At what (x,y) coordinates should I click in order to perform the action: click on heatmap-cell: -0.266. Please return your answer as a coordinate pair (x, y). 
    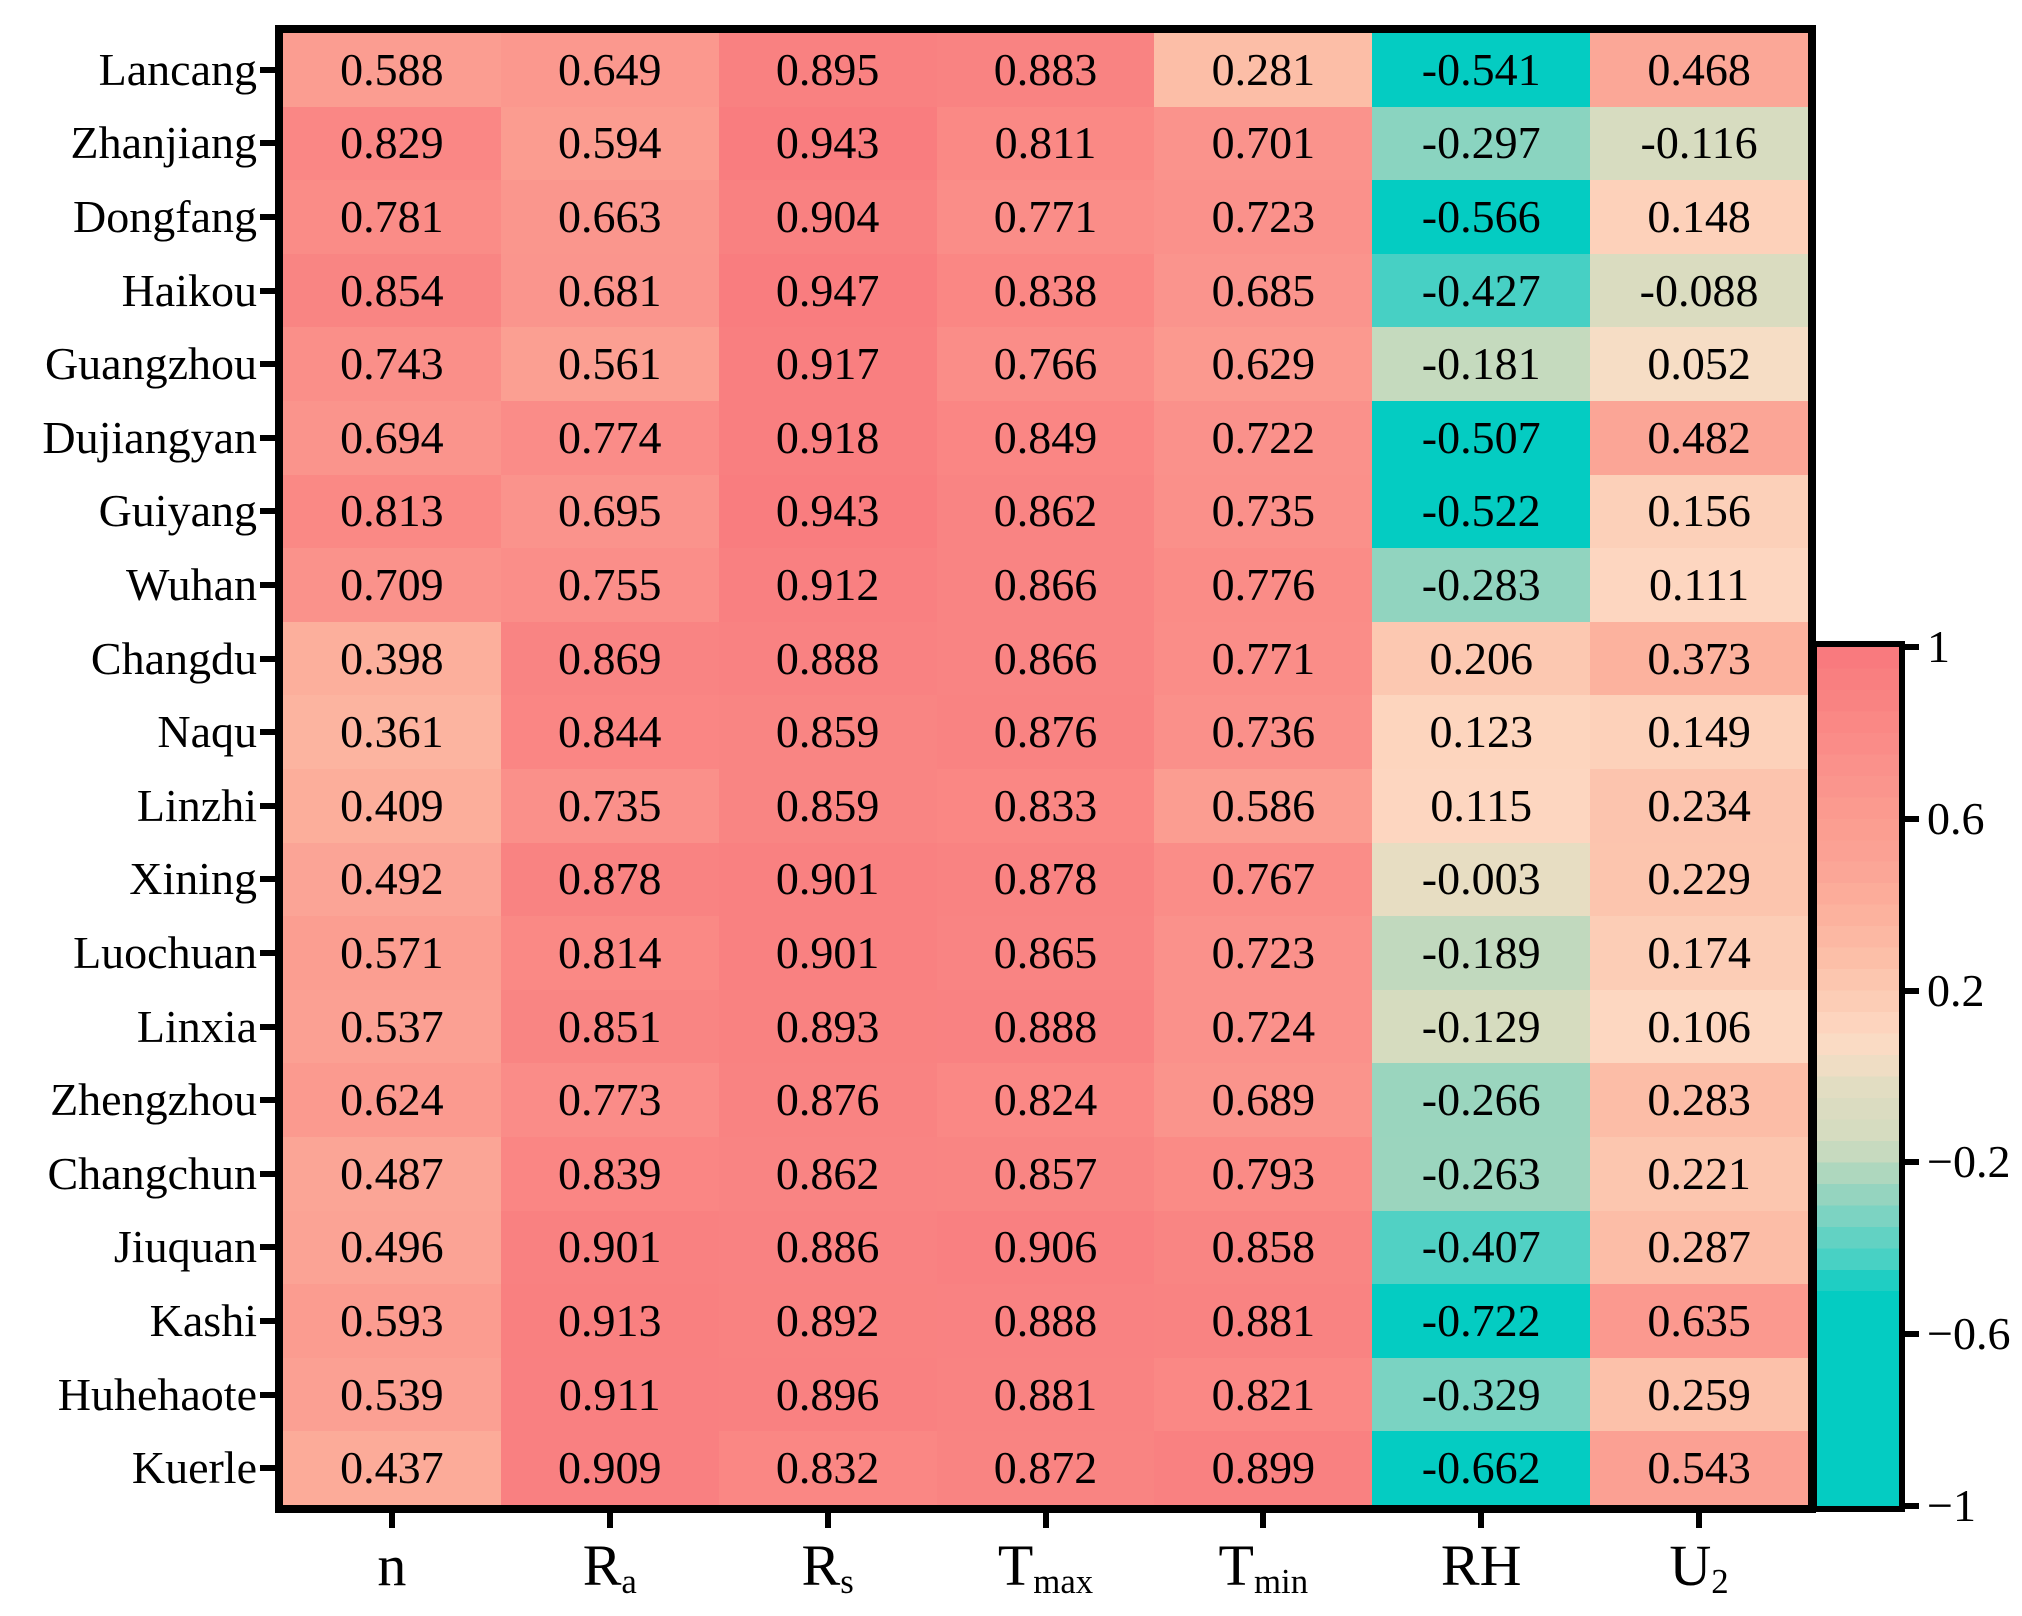
    Looking at the image, I should click on (1481, 1100).